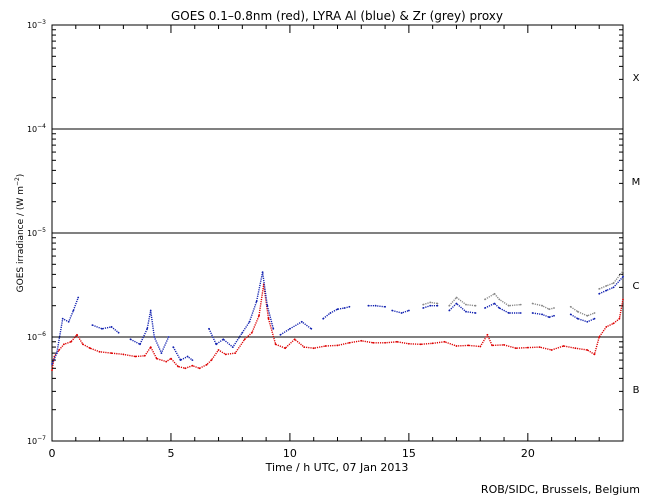  Describe the element at coordinates (528, 453) in the screenshot. I see `x-tick-label: 20` at that location.